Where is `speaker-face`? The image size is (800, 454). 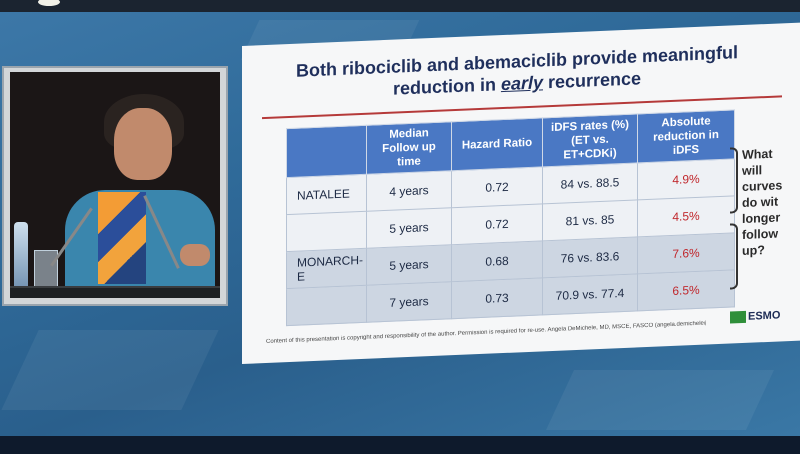 speaker-face is located at coordinates (143, 144).